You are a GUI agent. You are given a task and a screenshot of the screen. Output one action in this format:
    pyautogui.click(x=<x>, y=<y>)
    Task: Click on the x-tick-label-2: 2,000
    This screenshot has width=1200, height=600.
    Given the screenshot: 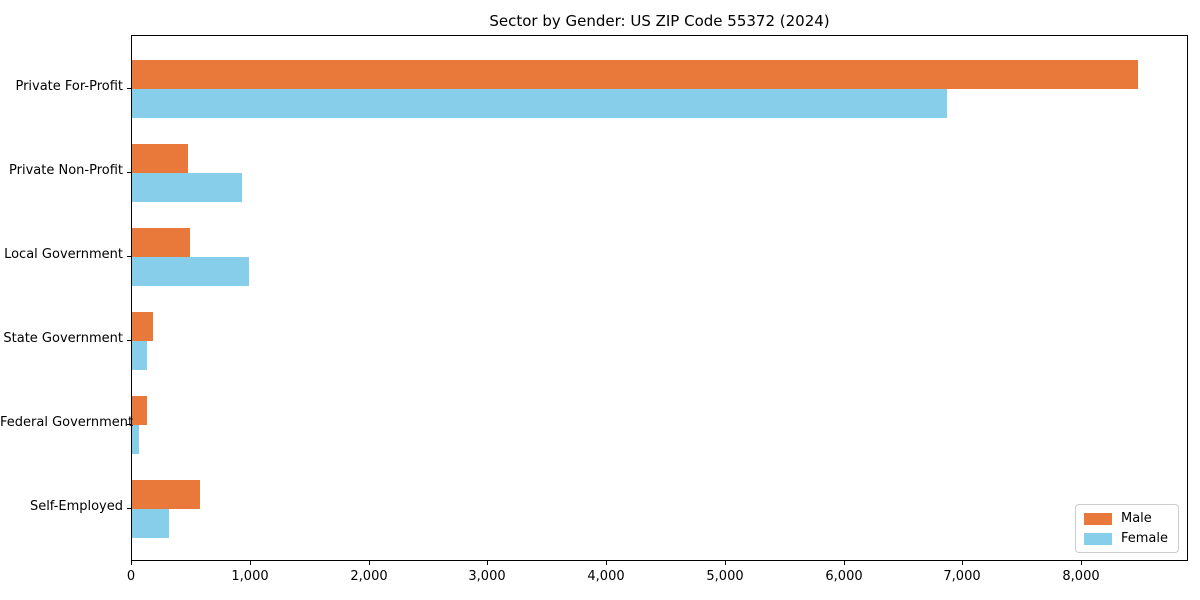 What is the action you would take?
    pyautogui.click(x=369, y=576)
    